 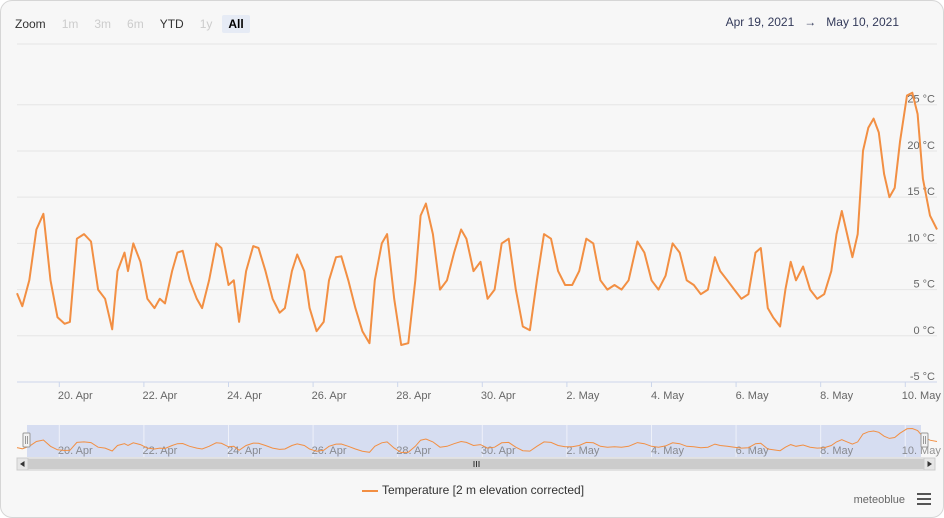 What do you see at coordinates (760, 22) in the screenshot?
I see `range-from-input: Apr 19, 2021` at bounding box center [760, 22].